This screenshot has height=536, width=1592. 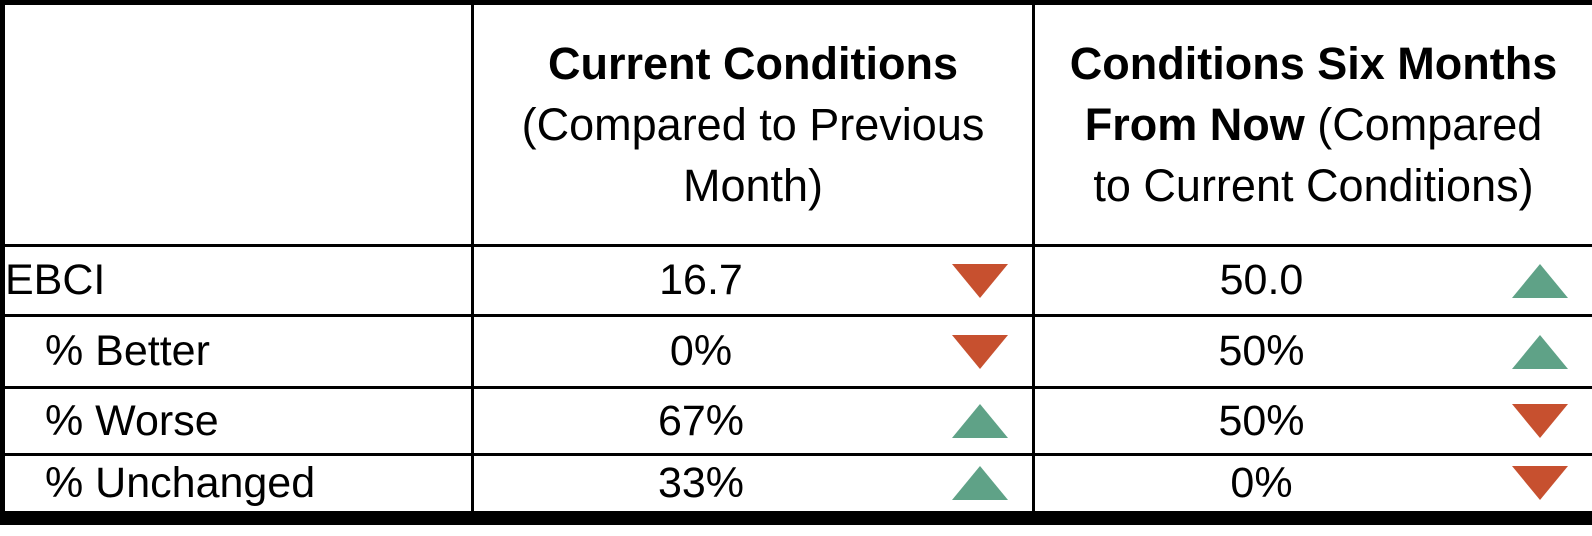 I want to click on header-six-months-title-line1: Conditions Six Months, so click(x=1313, y=63).